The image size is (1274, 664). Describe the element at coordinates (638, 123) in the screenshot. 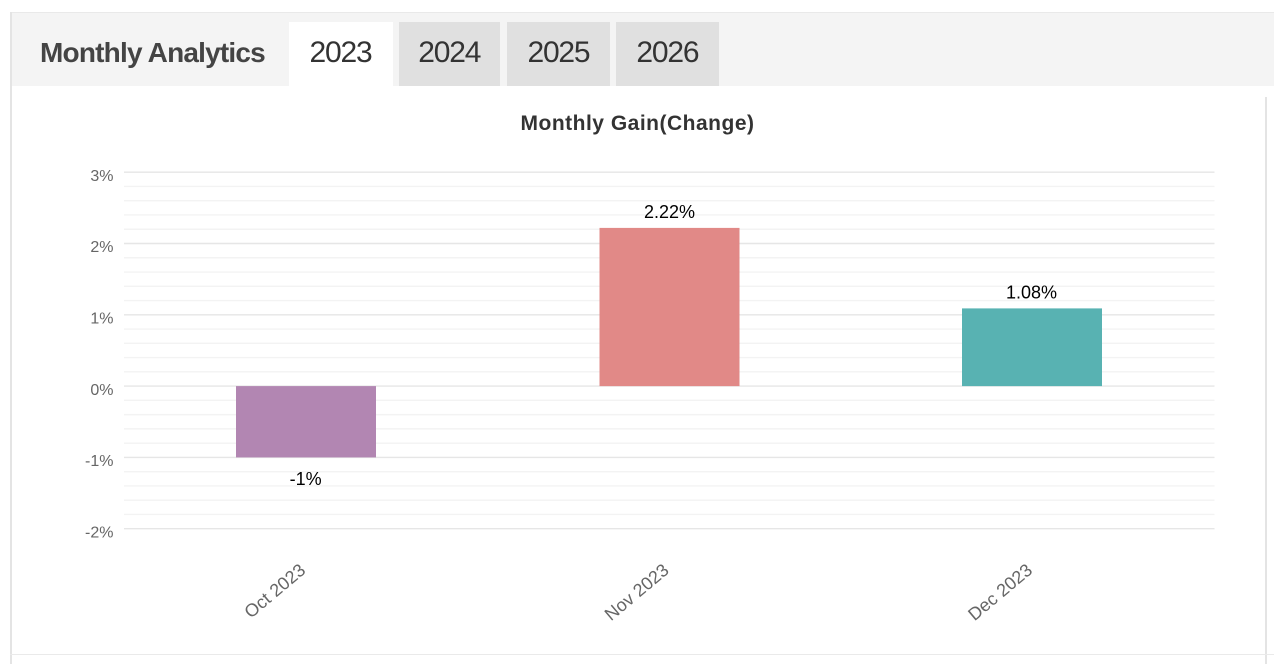

I see `svg-text: Monthly Gain(Change)` at that location.